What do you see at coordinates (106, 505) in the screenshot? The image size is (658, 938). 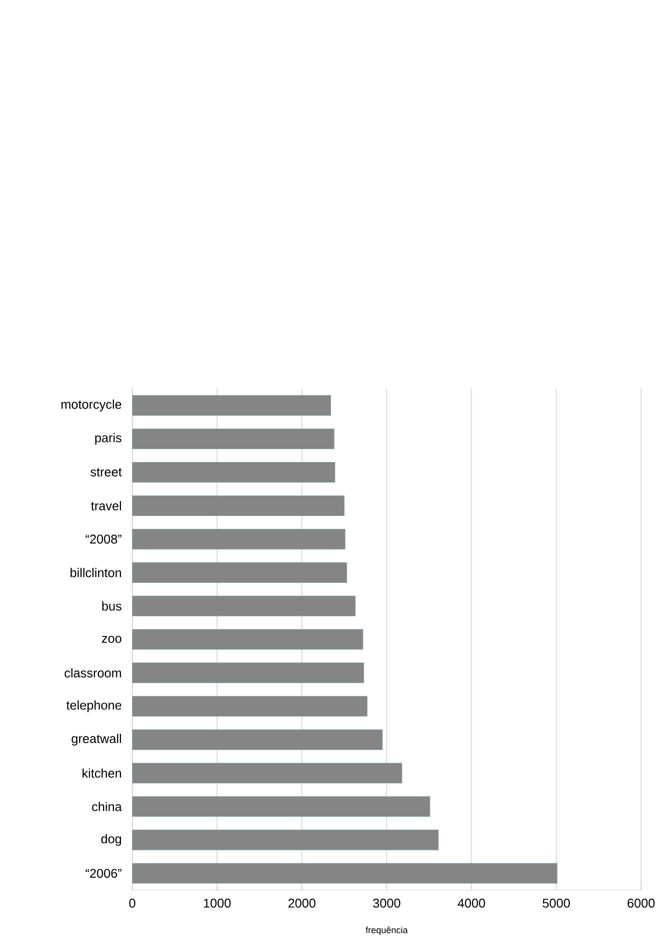 I see `y-tick-label: travel` at bounding box center [106, 505].